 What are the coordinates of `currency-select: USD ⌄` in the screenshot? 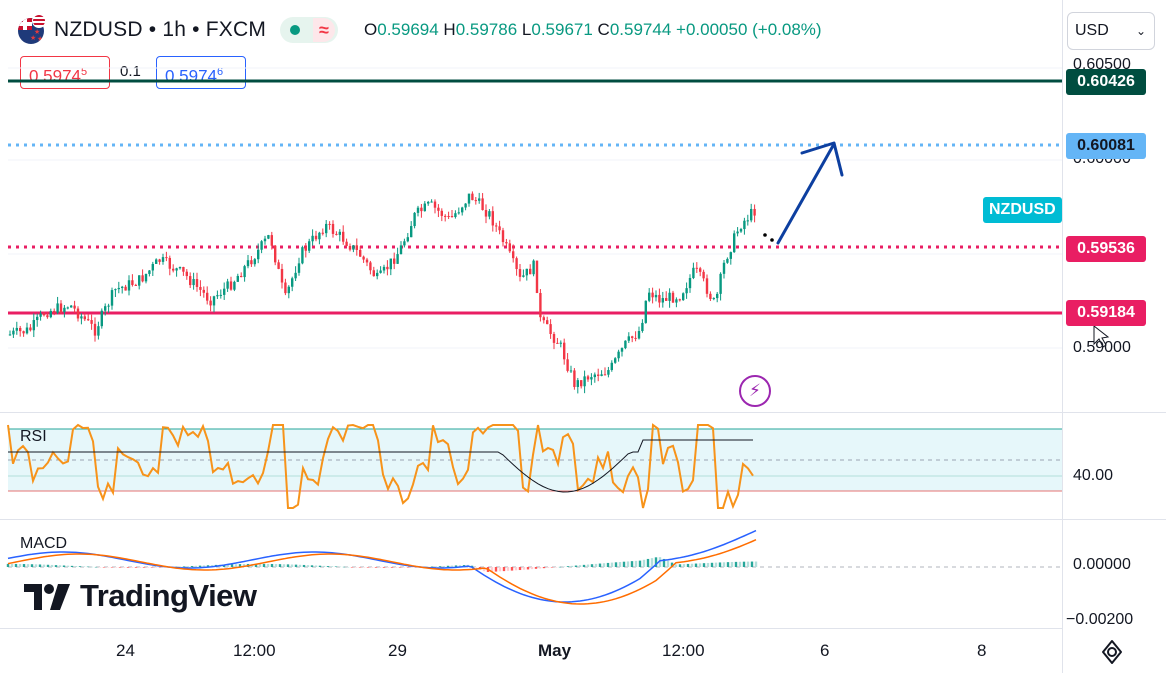 It's located at (1111, 31).